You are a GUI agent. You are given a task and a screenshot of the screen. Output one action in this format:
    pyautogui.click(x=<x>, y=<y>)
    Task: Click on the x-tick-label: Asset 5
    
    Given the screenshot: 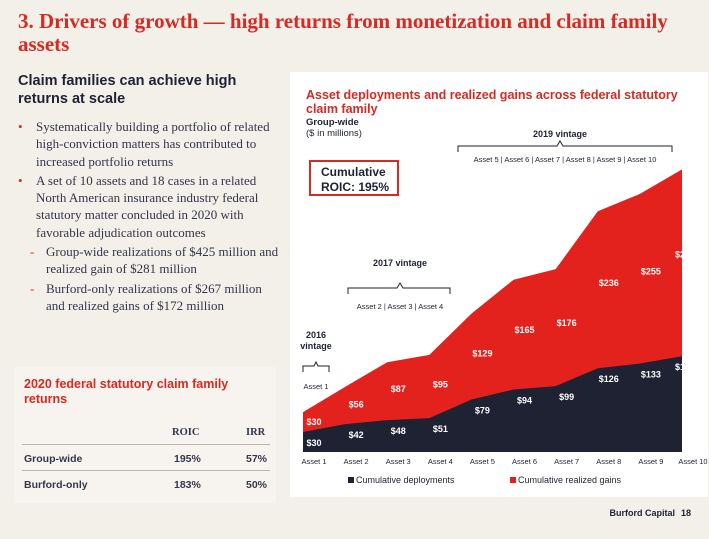 What is the action you would take?
    pyautogui.click(x=482, y=461)
    